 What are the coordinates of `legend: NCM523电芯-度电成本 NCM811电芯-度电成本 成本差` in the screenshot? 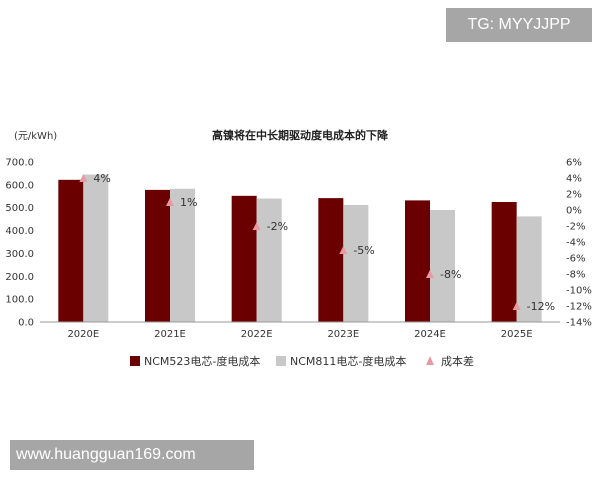 It's located at (302, 361).